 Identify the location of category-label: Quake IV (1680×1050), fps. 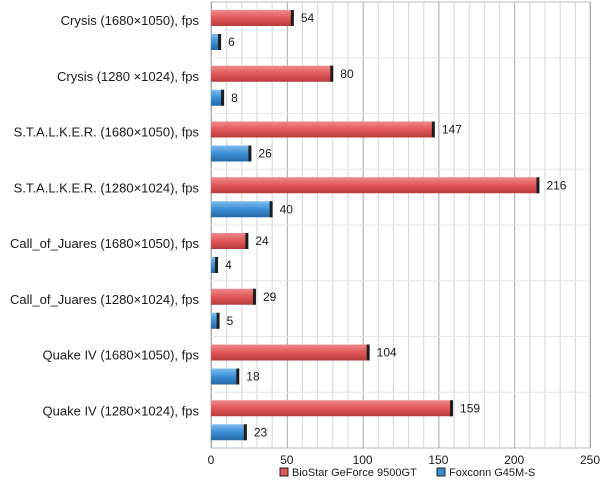
(121, 355).